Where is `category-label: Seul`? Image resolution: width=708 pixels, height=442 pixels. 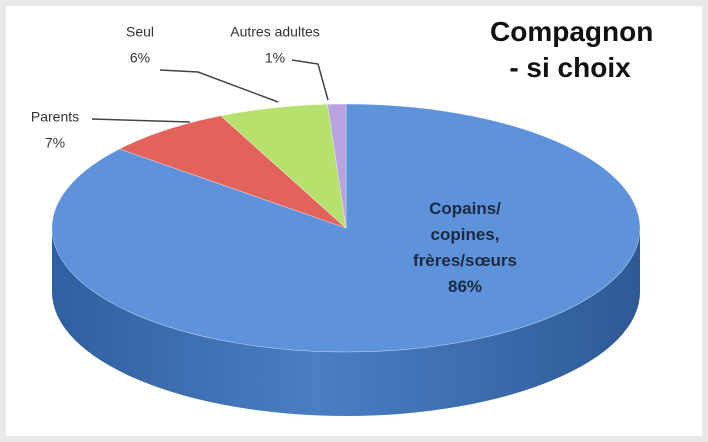 category-label: Seul is located at coordinates (140, 32).